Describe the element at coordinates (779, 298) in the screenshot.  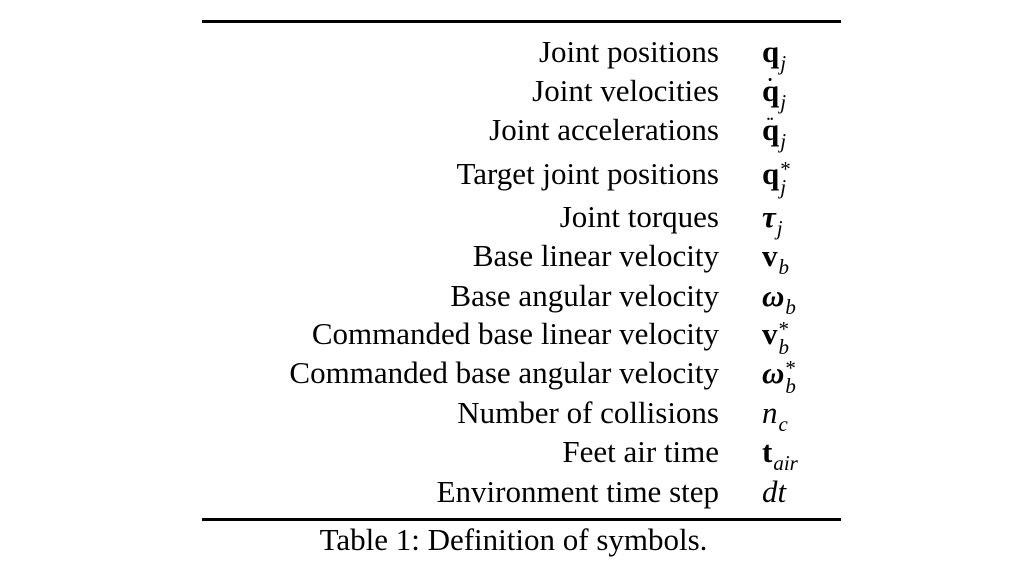
I see `row-symbol: ωb` at that location.